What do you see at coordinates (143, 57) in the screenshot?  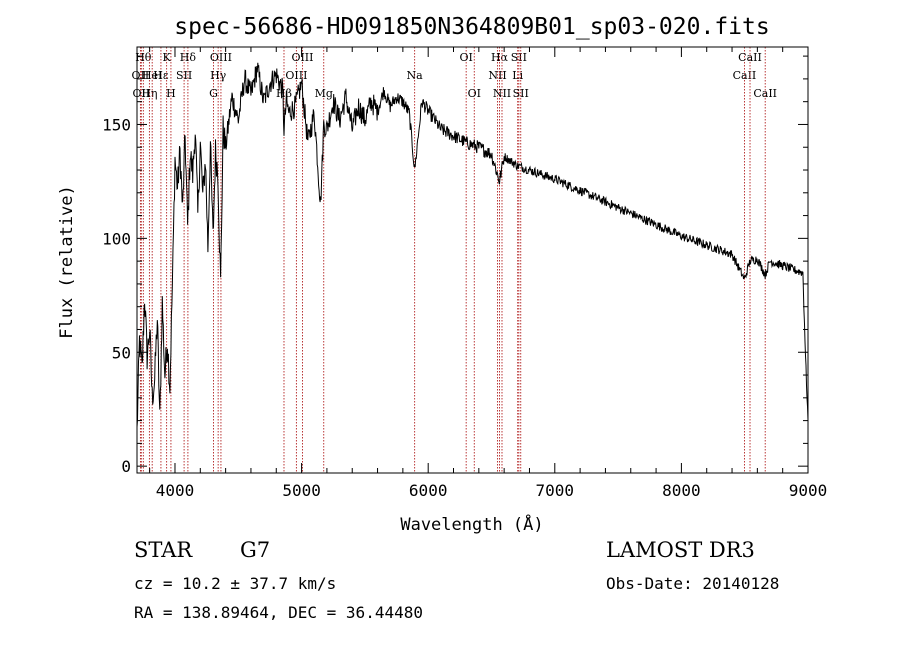 I see `spectral-line-label: Hθ` at bounding box center [143, 57].